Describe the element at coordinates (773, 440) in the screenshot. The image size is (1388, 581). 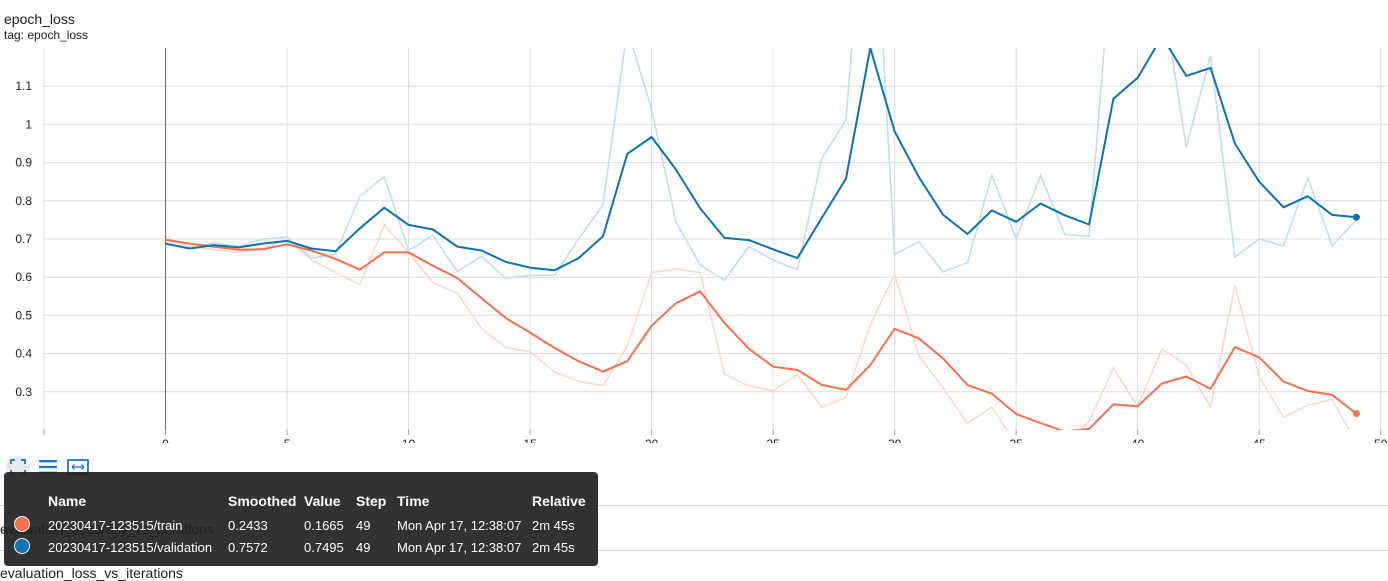
I see `x-tick-label: 25` at that location.